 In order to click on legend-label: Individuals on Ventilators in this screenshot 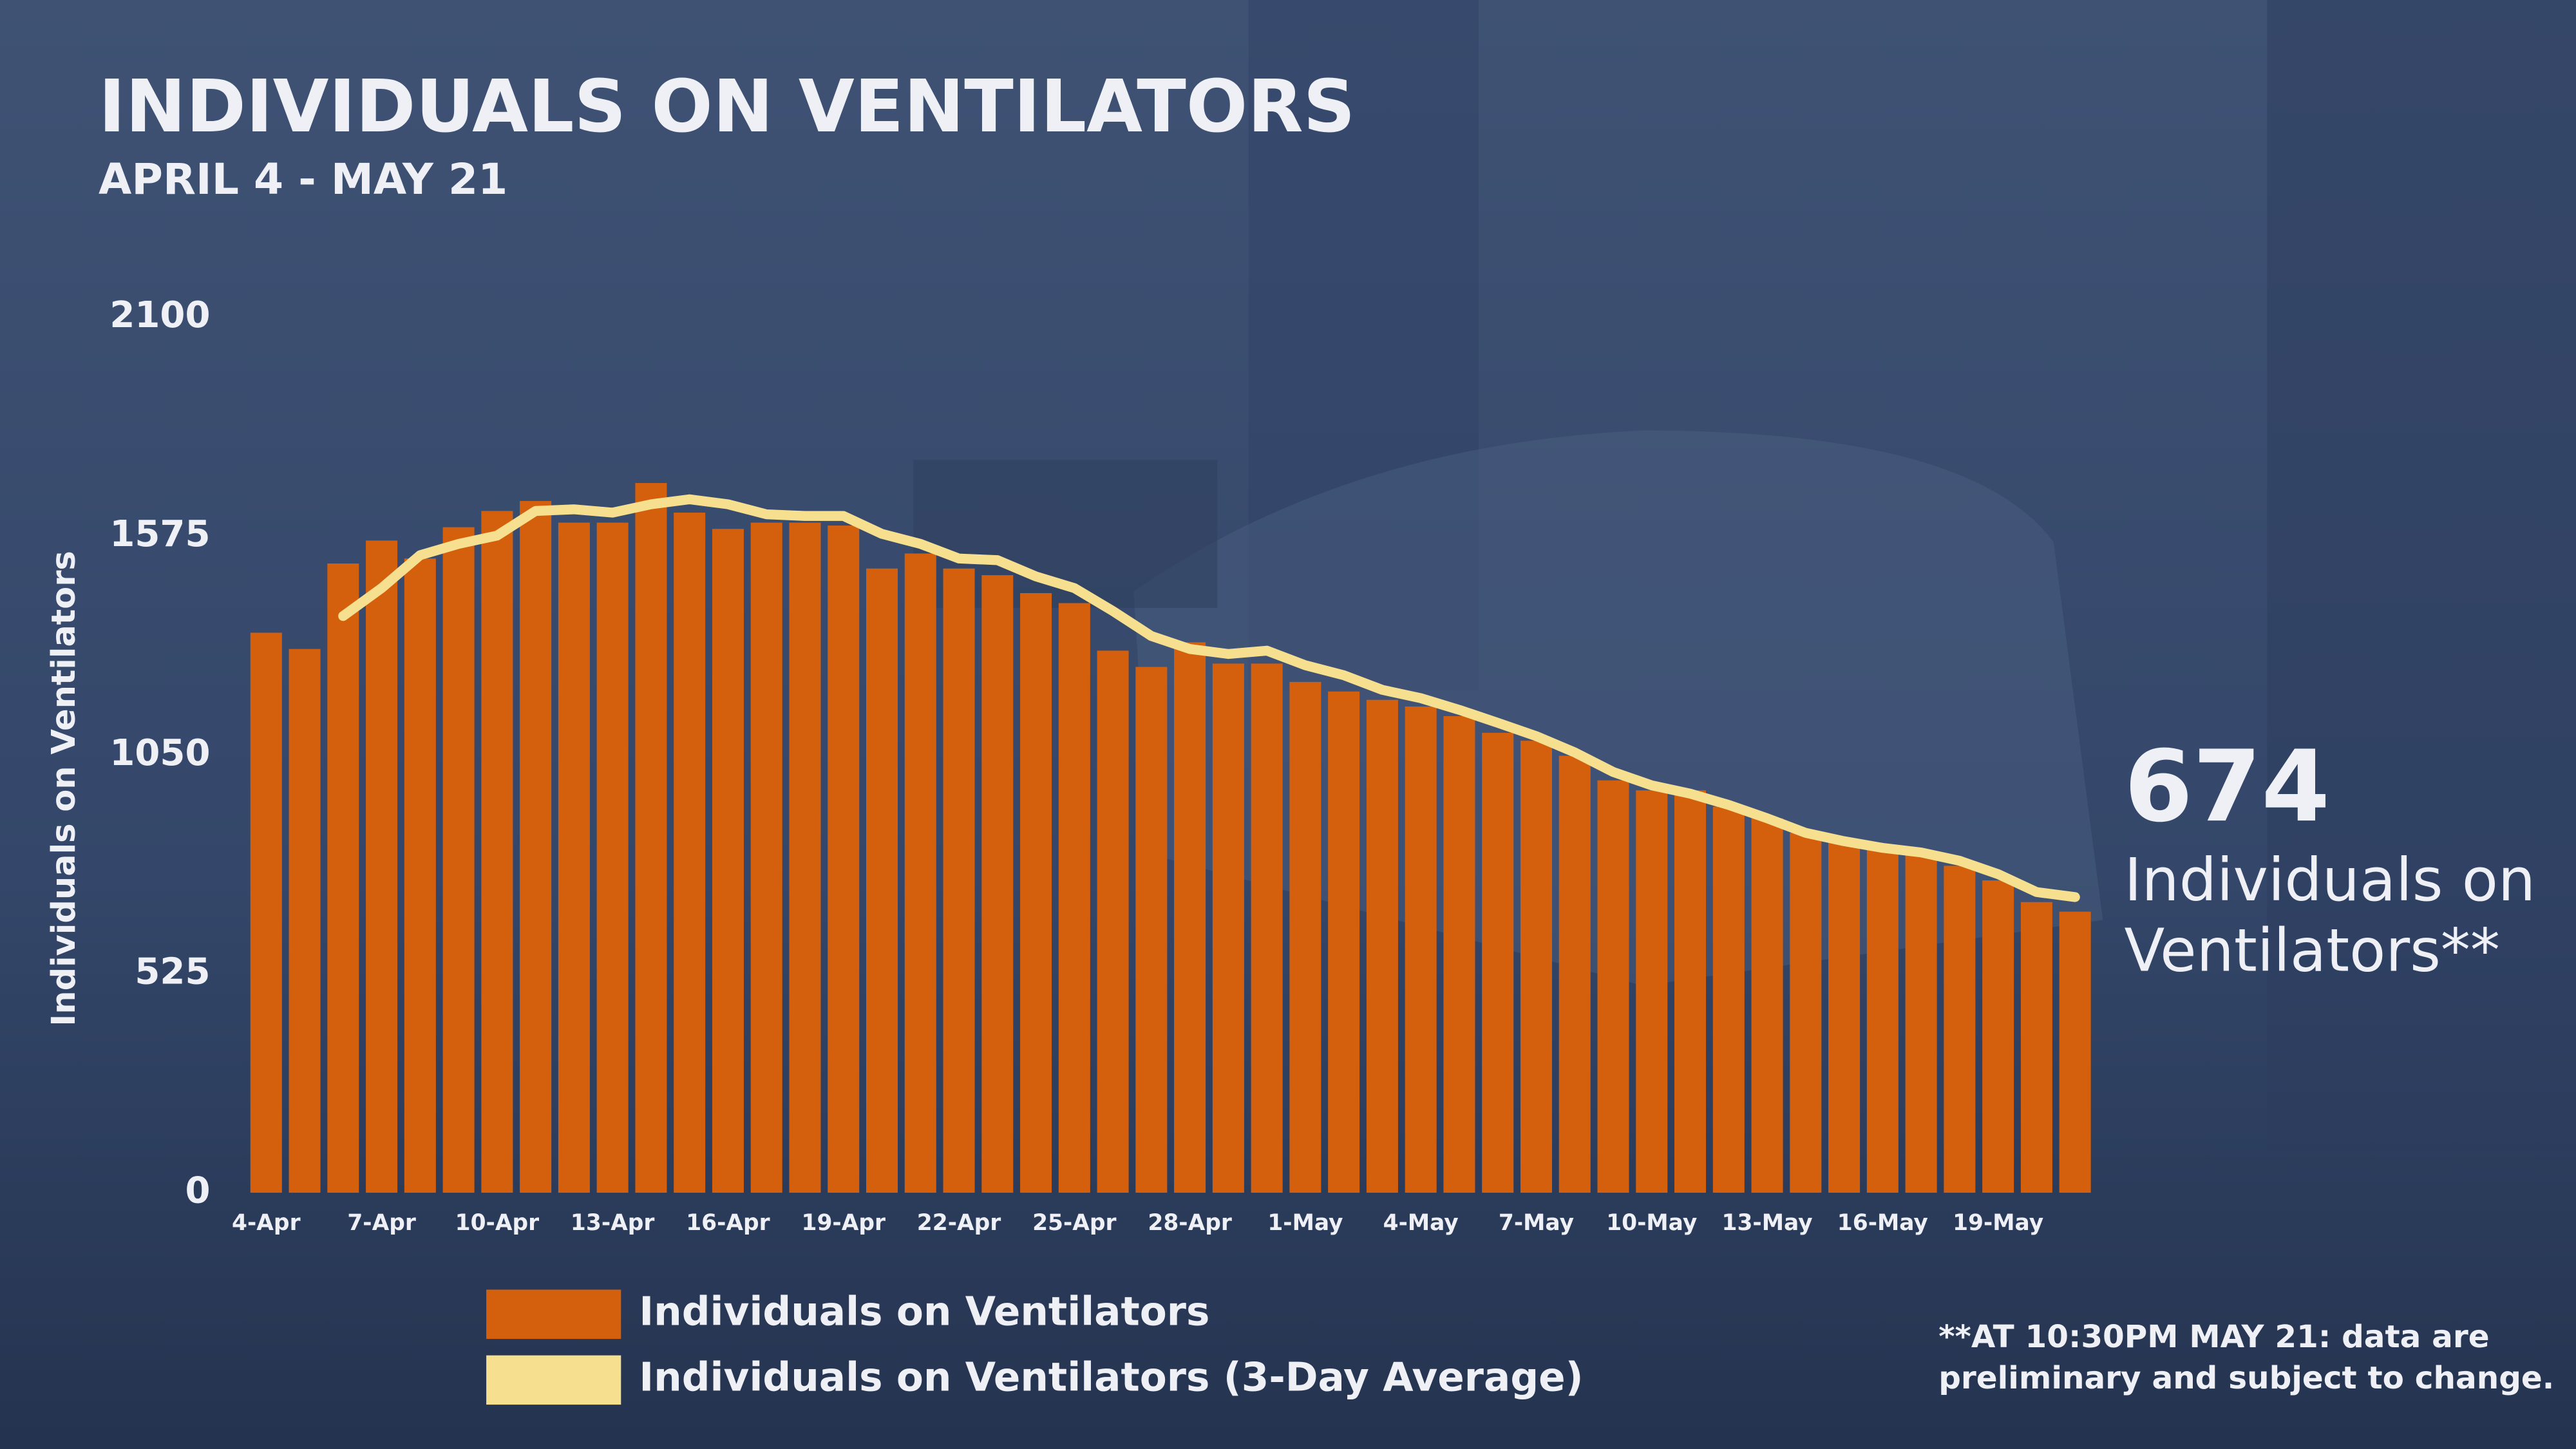, I will do `click(924, 1311)`.